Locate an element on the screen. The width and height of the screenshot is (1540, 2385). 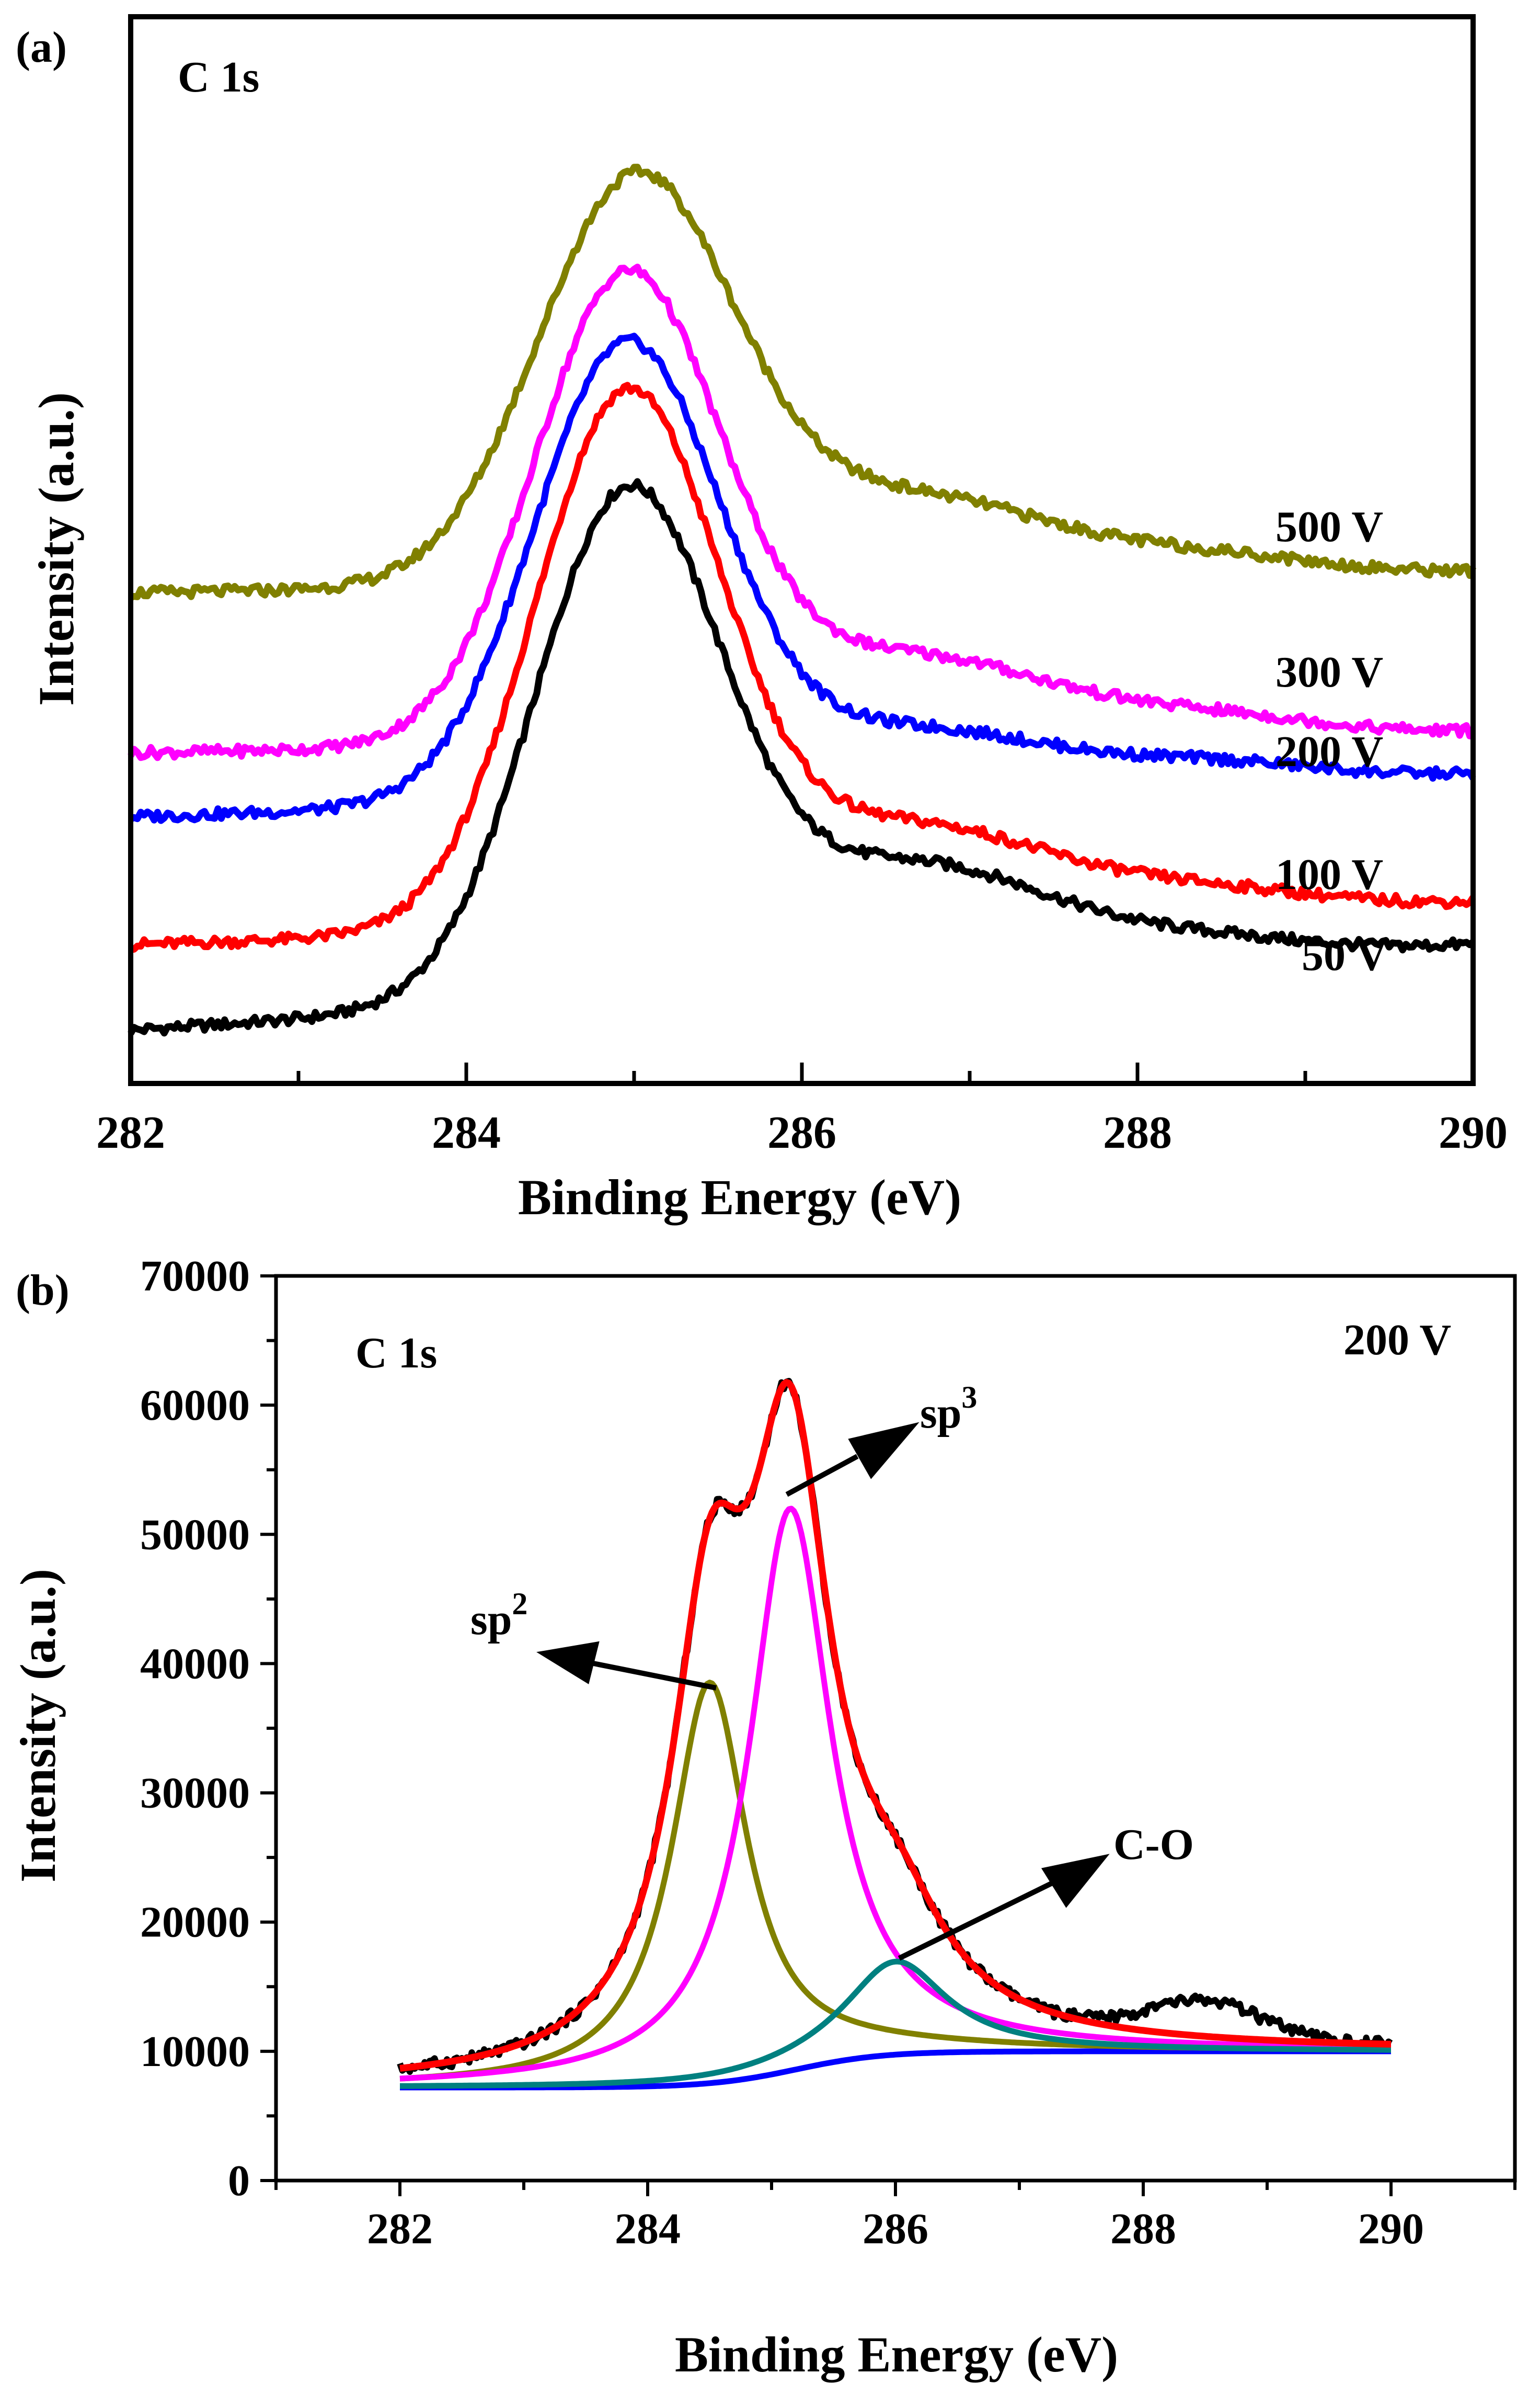
c-o-arrow-line is located at coordinates (977, 1921).